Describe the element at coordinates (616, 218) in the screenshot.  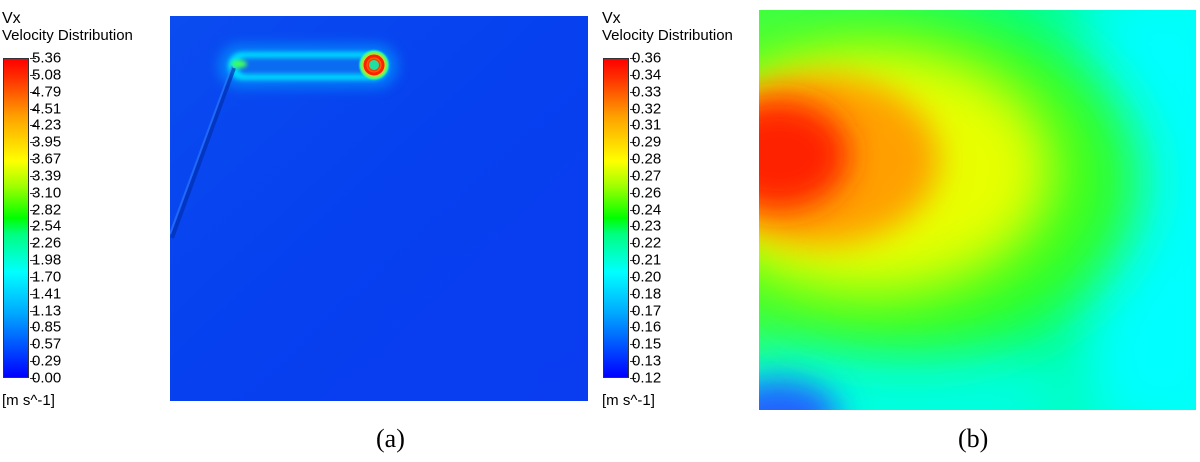
I see `legend-b-colorbar` at that location.